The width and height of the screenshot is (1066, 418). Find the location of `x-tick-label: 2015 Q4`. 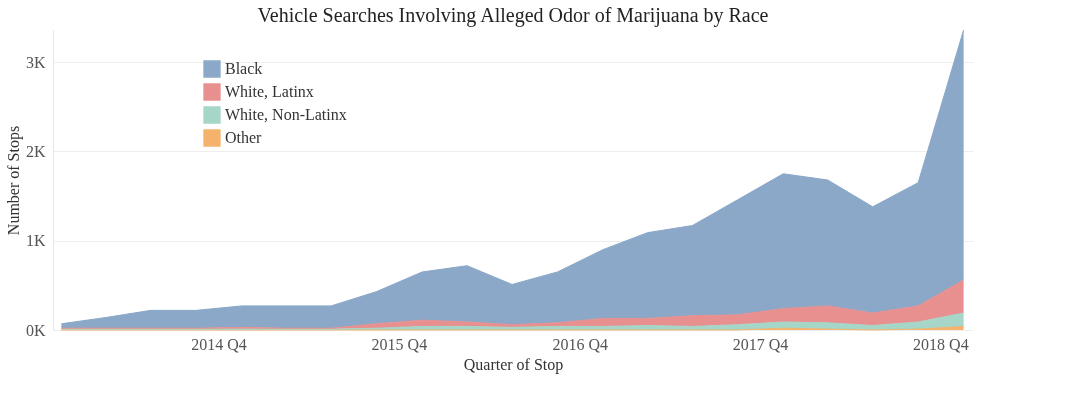

x-tick-label: 2015 Q4 is located at coordinates (399, 344).